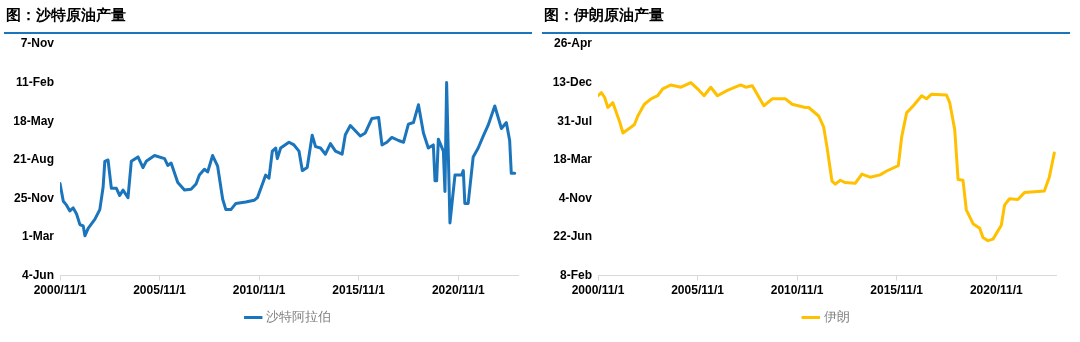  Describe the element at coordinates (34, 81) in the screenshot. I see `text: 11-Feb` at that location.